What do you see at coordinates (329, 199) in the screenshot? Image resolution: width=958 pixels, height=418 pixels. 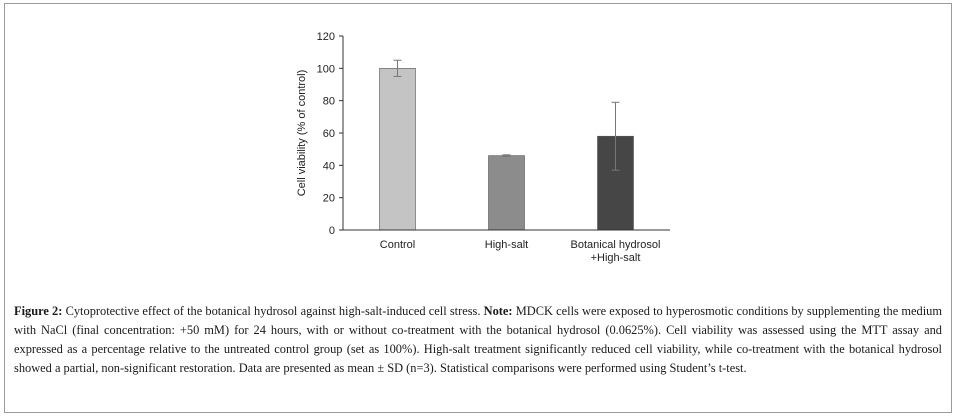 I see `y-tick-label: 20` at bounding box center [329, 199].